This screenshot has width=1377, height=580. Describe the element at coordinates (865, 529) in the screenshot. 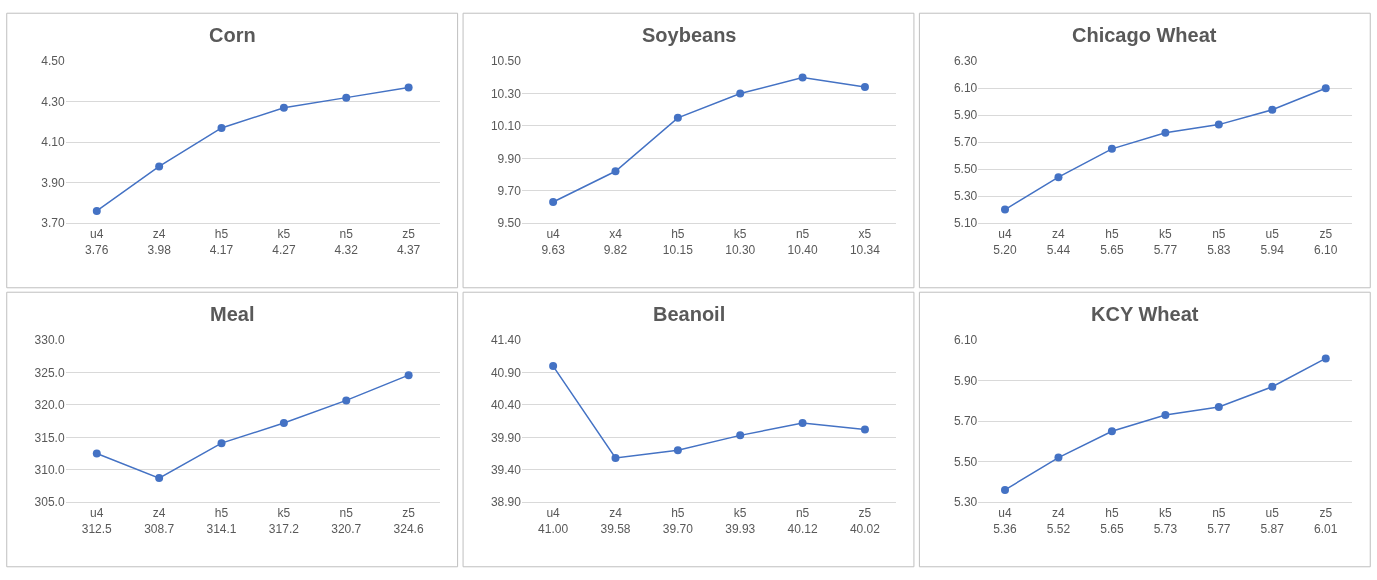

I see `data-label: 40.02` at that location.